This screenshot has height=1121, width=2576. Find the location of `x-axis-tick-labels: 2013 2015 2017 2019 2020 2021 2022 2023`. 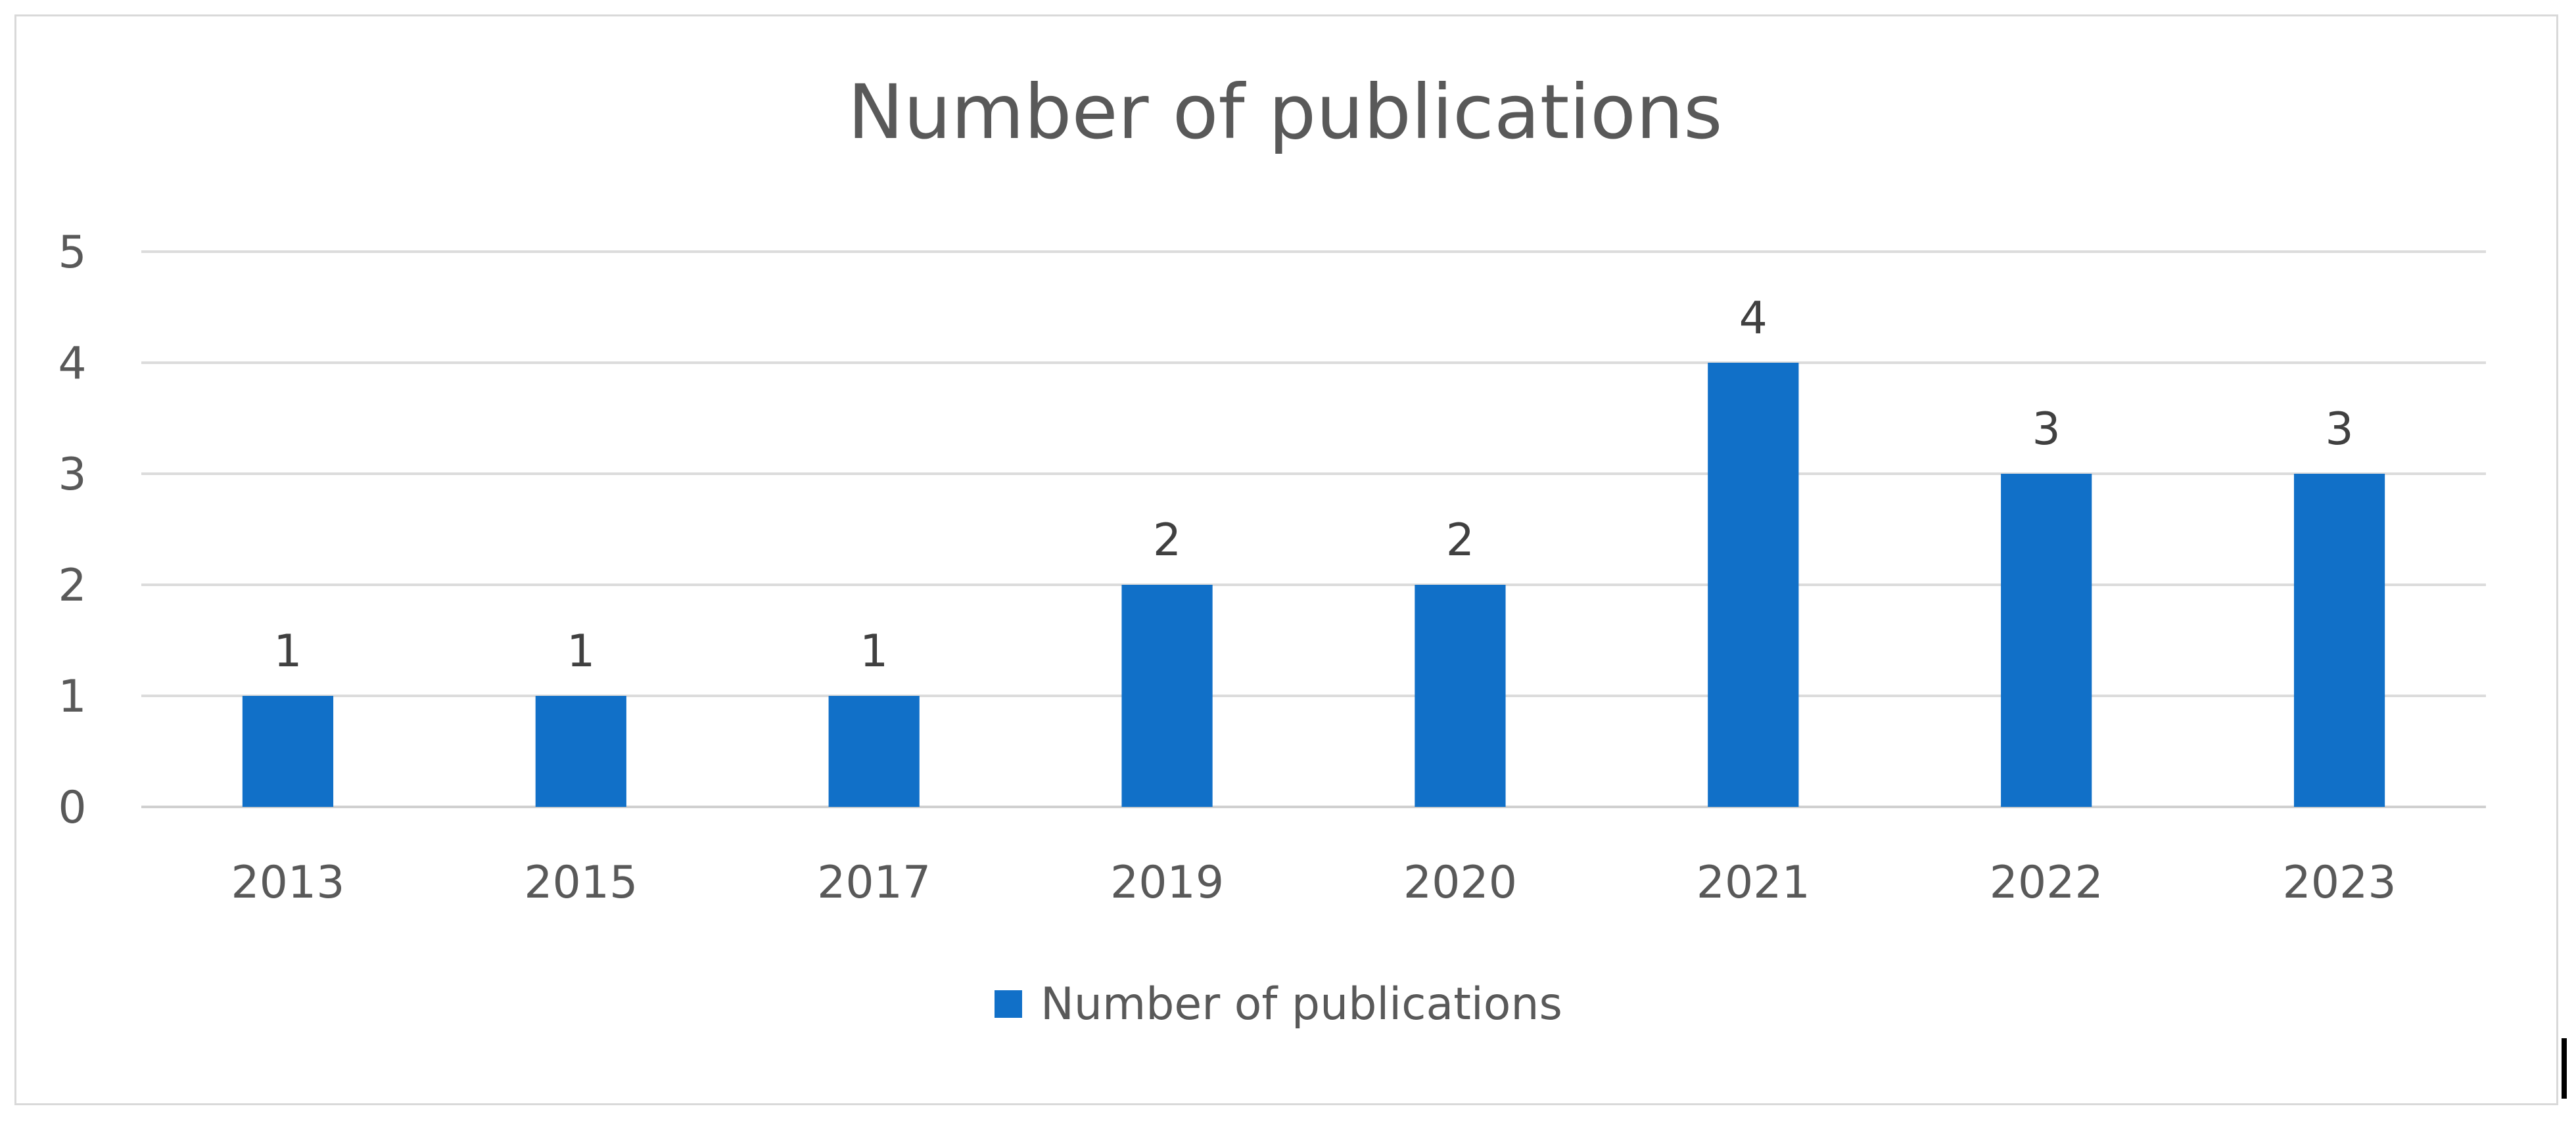

x-axis-tick-labels: 2013 2015 2017 2019 2020 2021 2022 2023 is located at coordinates (1313, 883).